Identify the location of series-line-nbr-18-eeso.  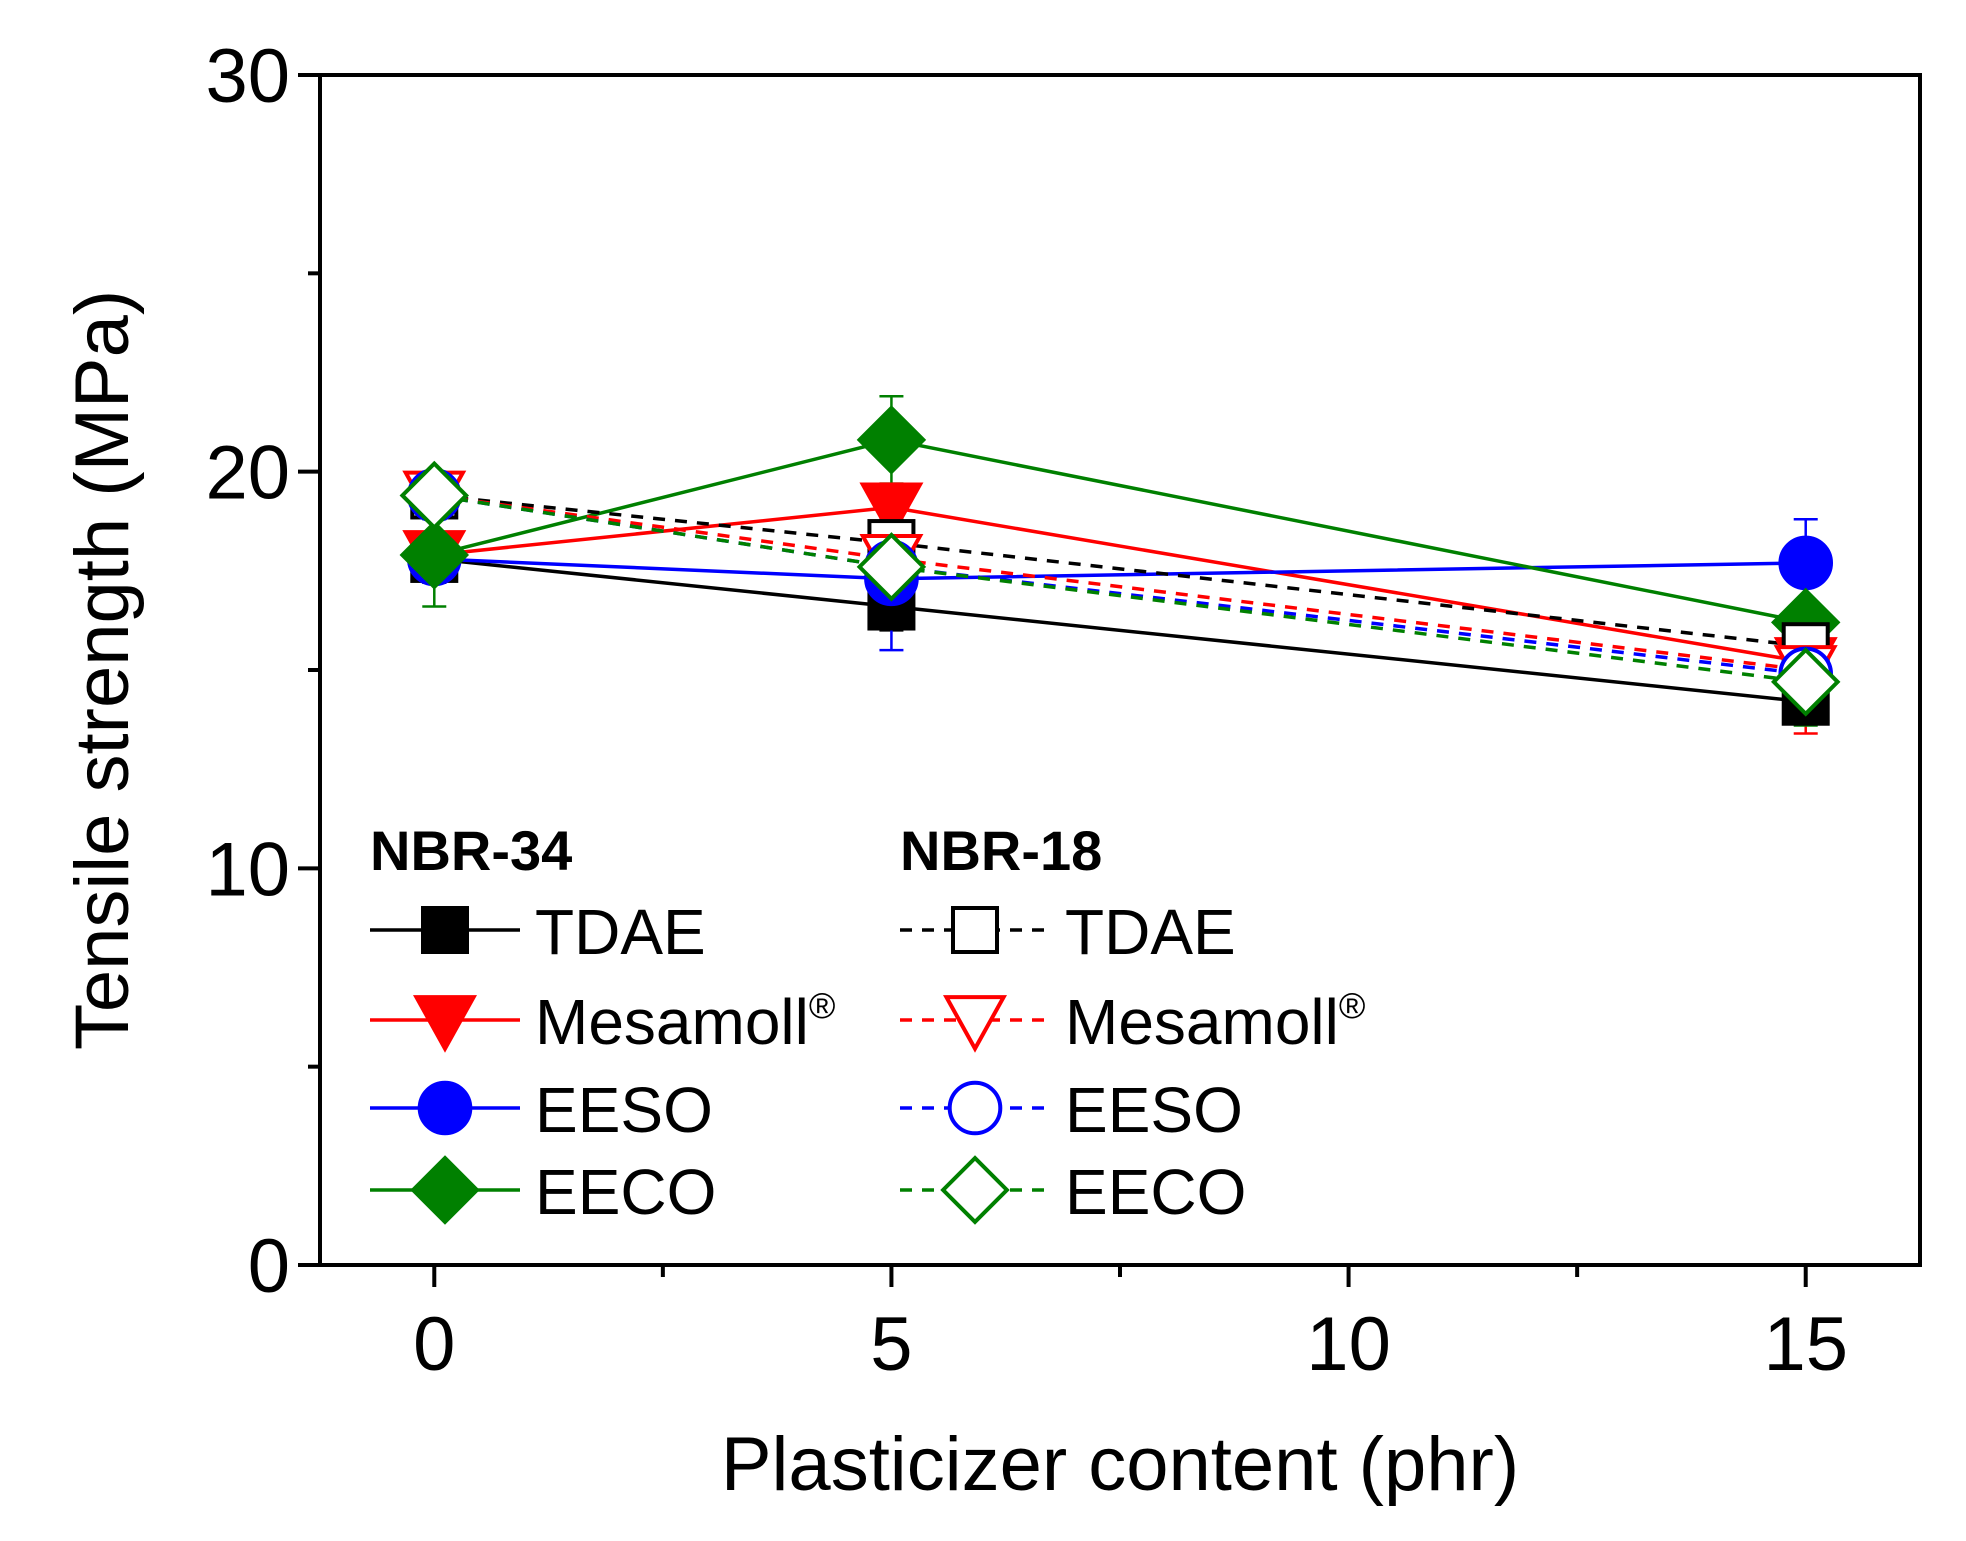
(1120, 584).